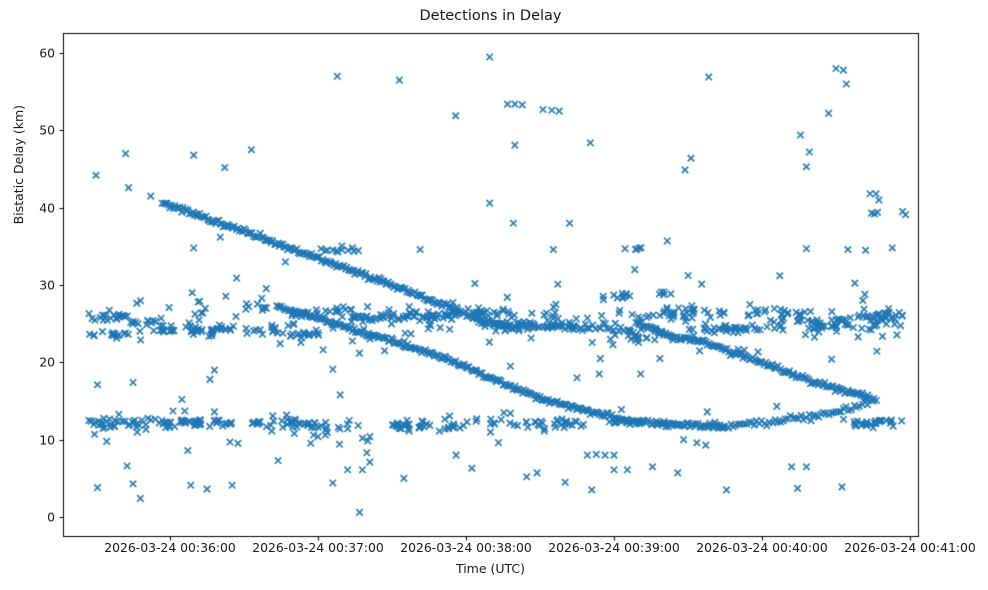 This screenshot has height=590, width=988. Describe the element at coordinates (47, 130) in the screenshot. I see `y-tick-label: 50` at that location.